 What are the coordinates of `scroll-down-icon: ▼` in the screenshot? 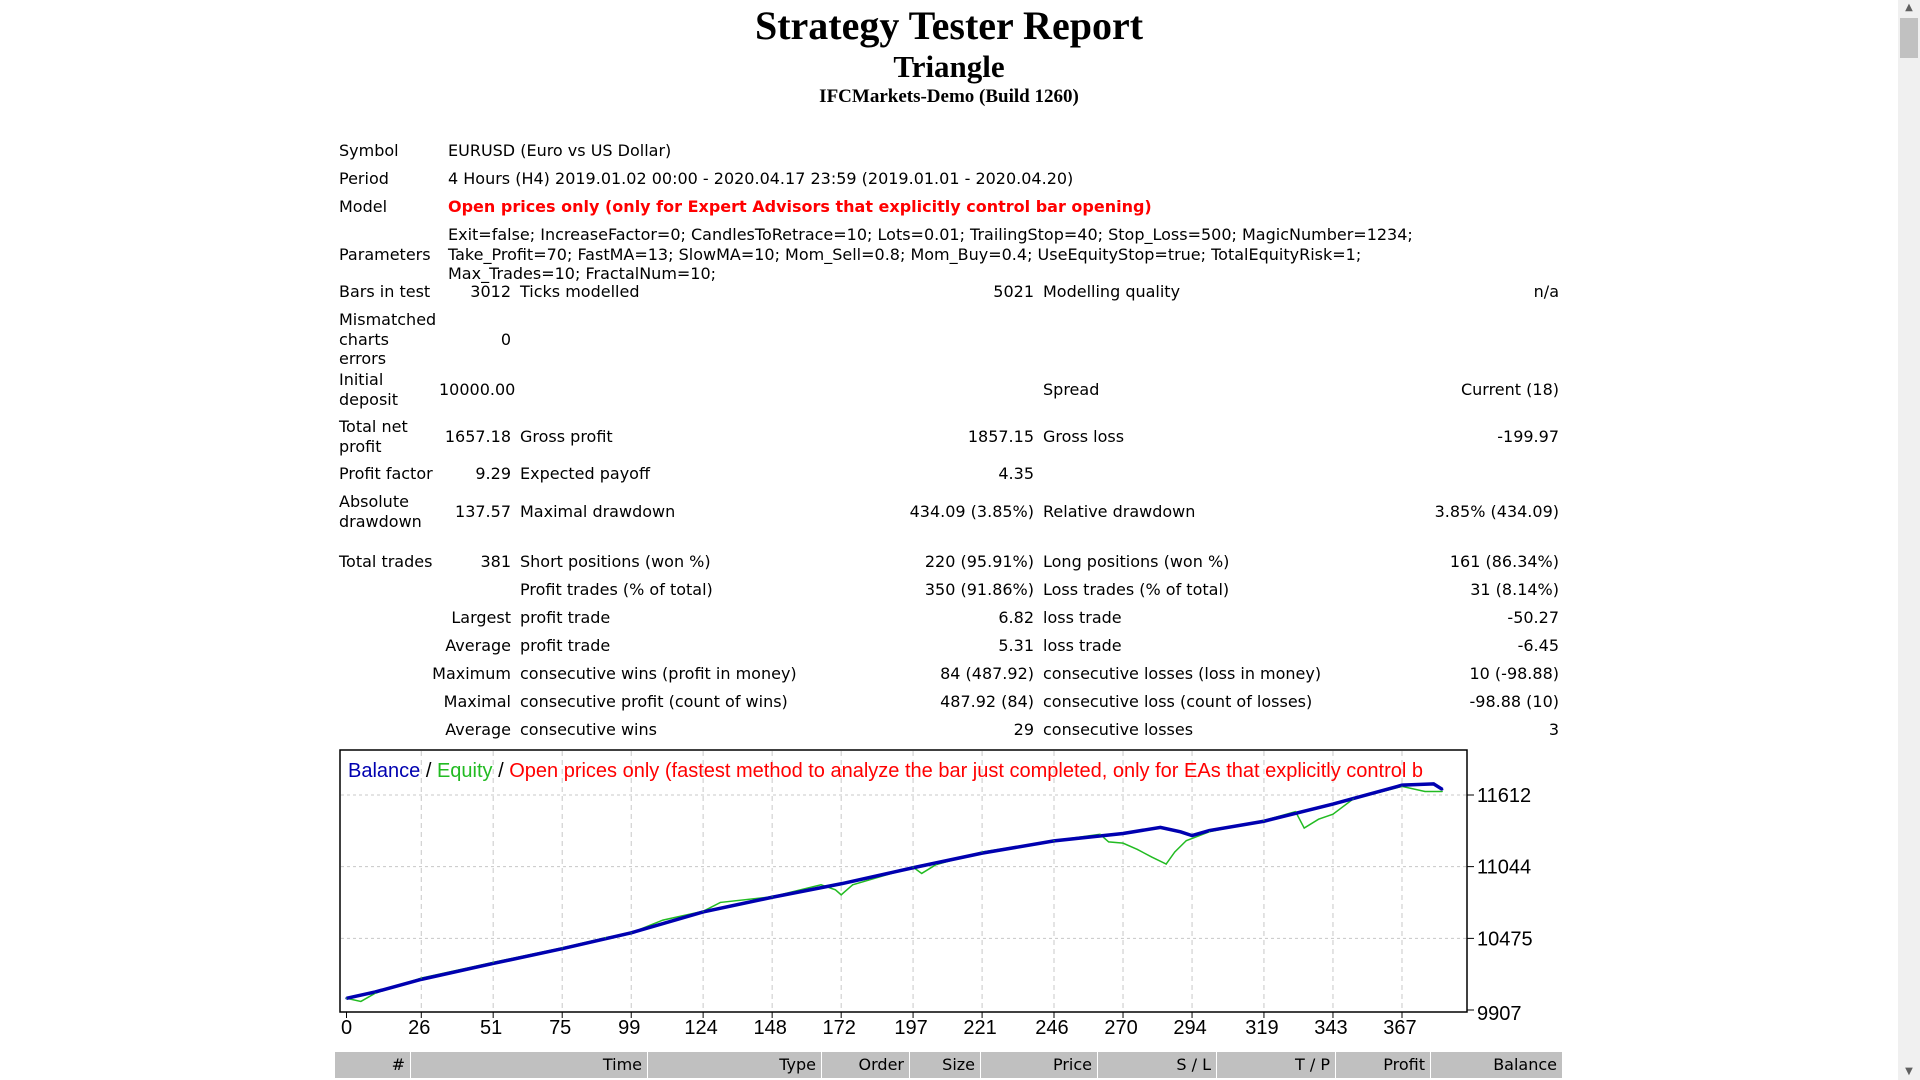 It's located at (1909, 1071).